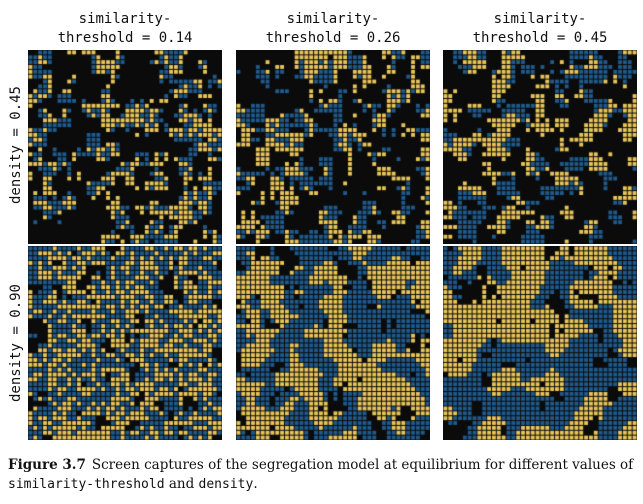  Describe the element at coordinates (540, 28) in the screenshot. I see `column-header-3: similarity- threshold = 0.45` at that location.